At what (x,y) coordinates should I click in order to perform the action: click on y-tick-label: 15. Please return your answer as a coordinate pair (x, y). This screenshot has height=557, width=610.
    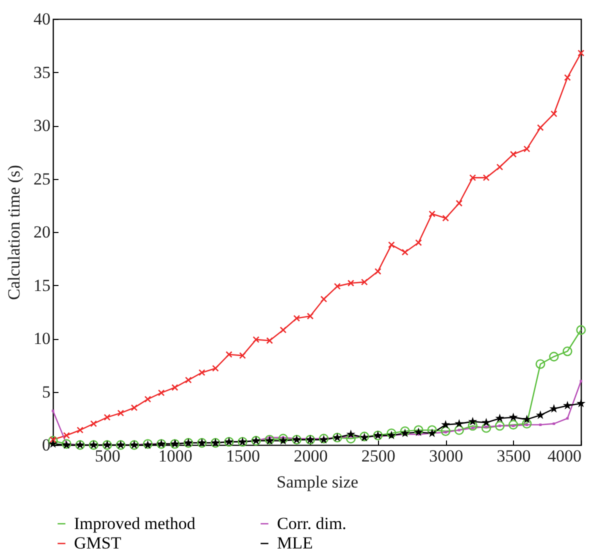
    Looking at the image, I should click on (42, 285).